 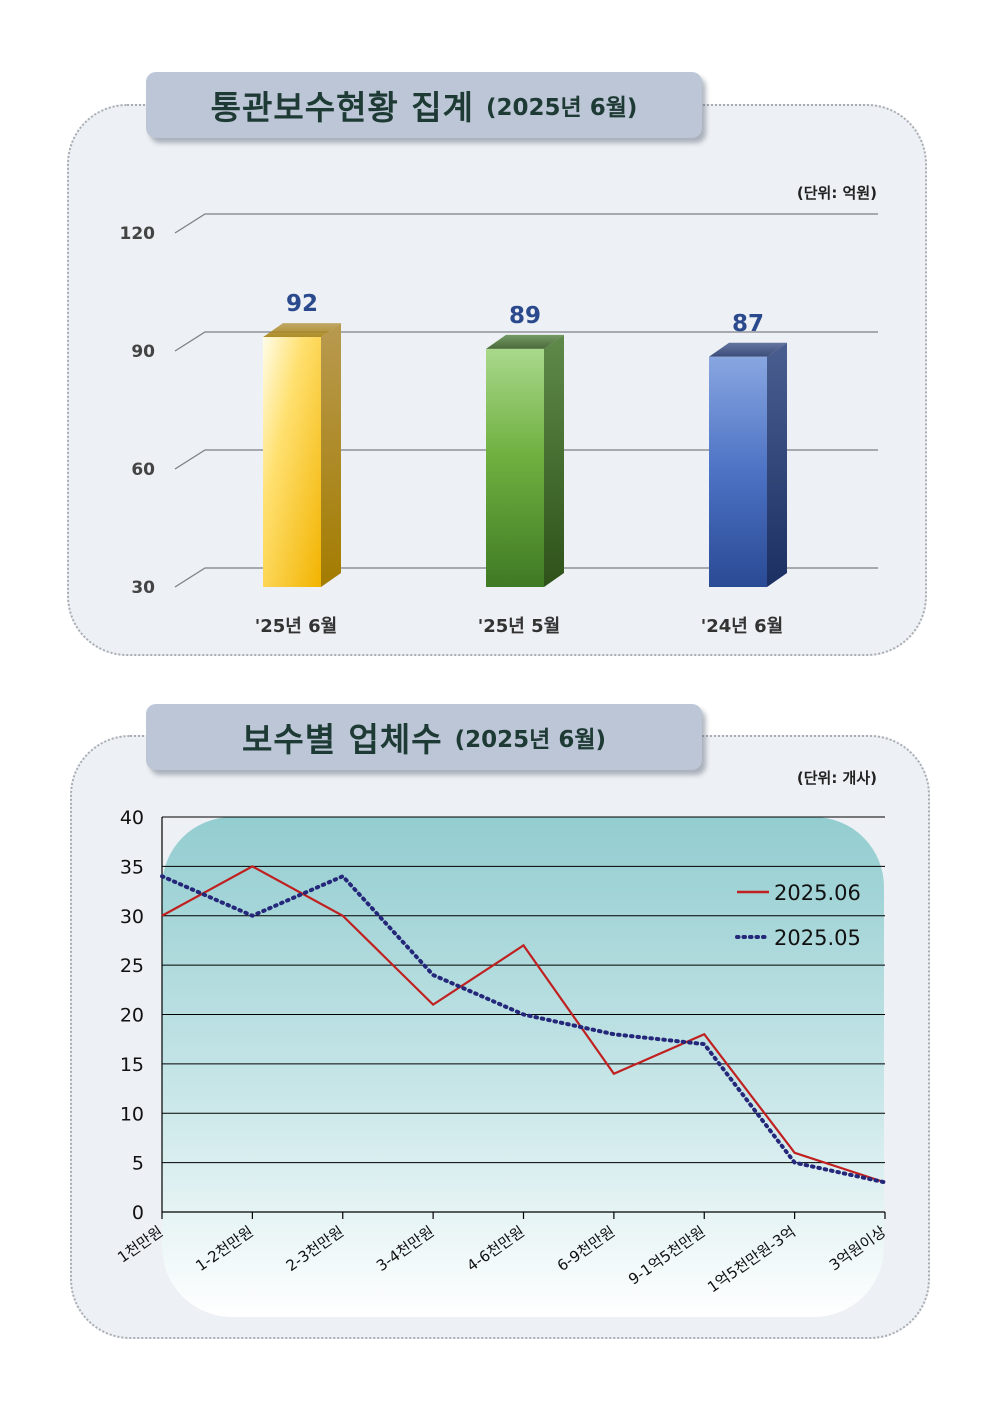 I want to click on line-chart-title: 보수별 업체수, so click(x=342, y=739).